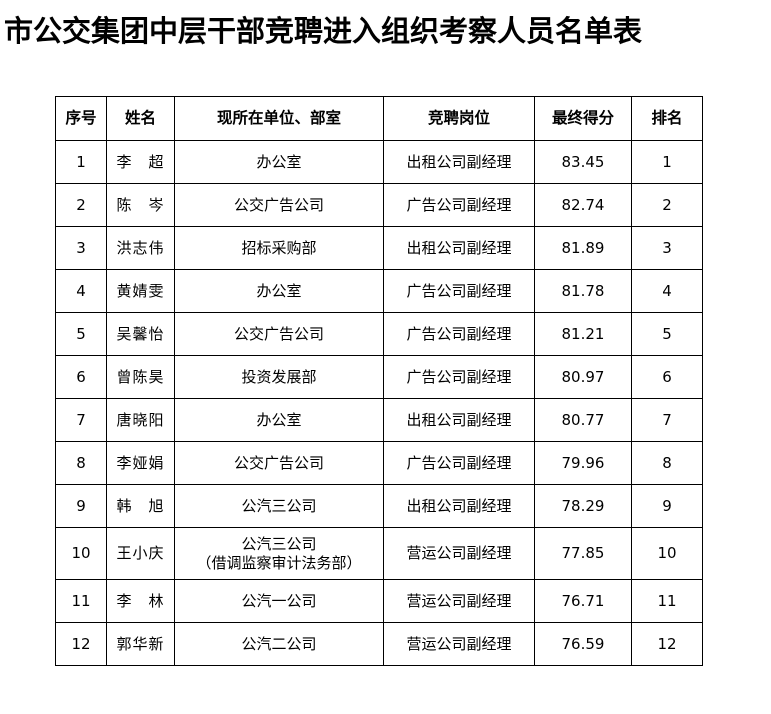 This screenshot has height=714, width=771. What do you see at coordinates (667, 205) in the screenshot?
I see `cell-rank: 2` at bounding box center [667, 205].